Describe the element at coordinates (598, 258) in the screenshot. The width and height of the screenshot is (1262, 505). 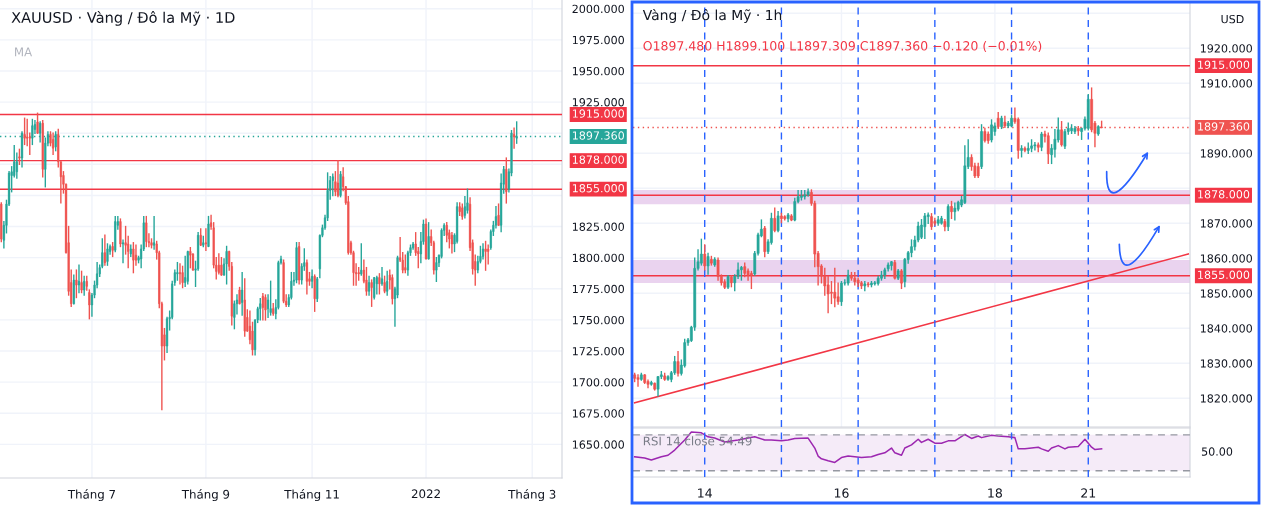
I see `y-tick-label: 1800.000` at that location.